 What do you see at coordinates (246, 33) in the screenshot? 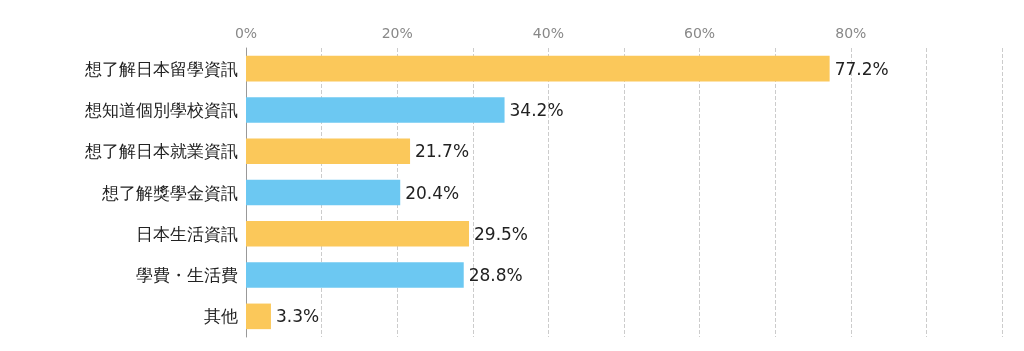
I see `x-tick-label: 0%` at bounding box center [246, 33].